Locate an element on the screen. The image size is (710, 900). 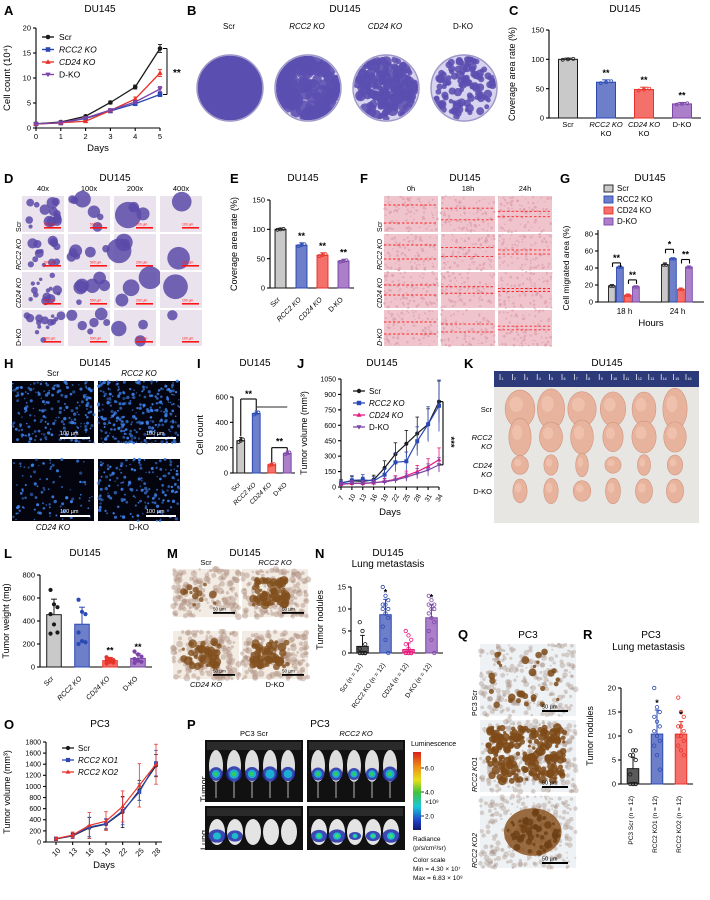
svgC-cat2-1: KO is located at coordinates (606, 133).